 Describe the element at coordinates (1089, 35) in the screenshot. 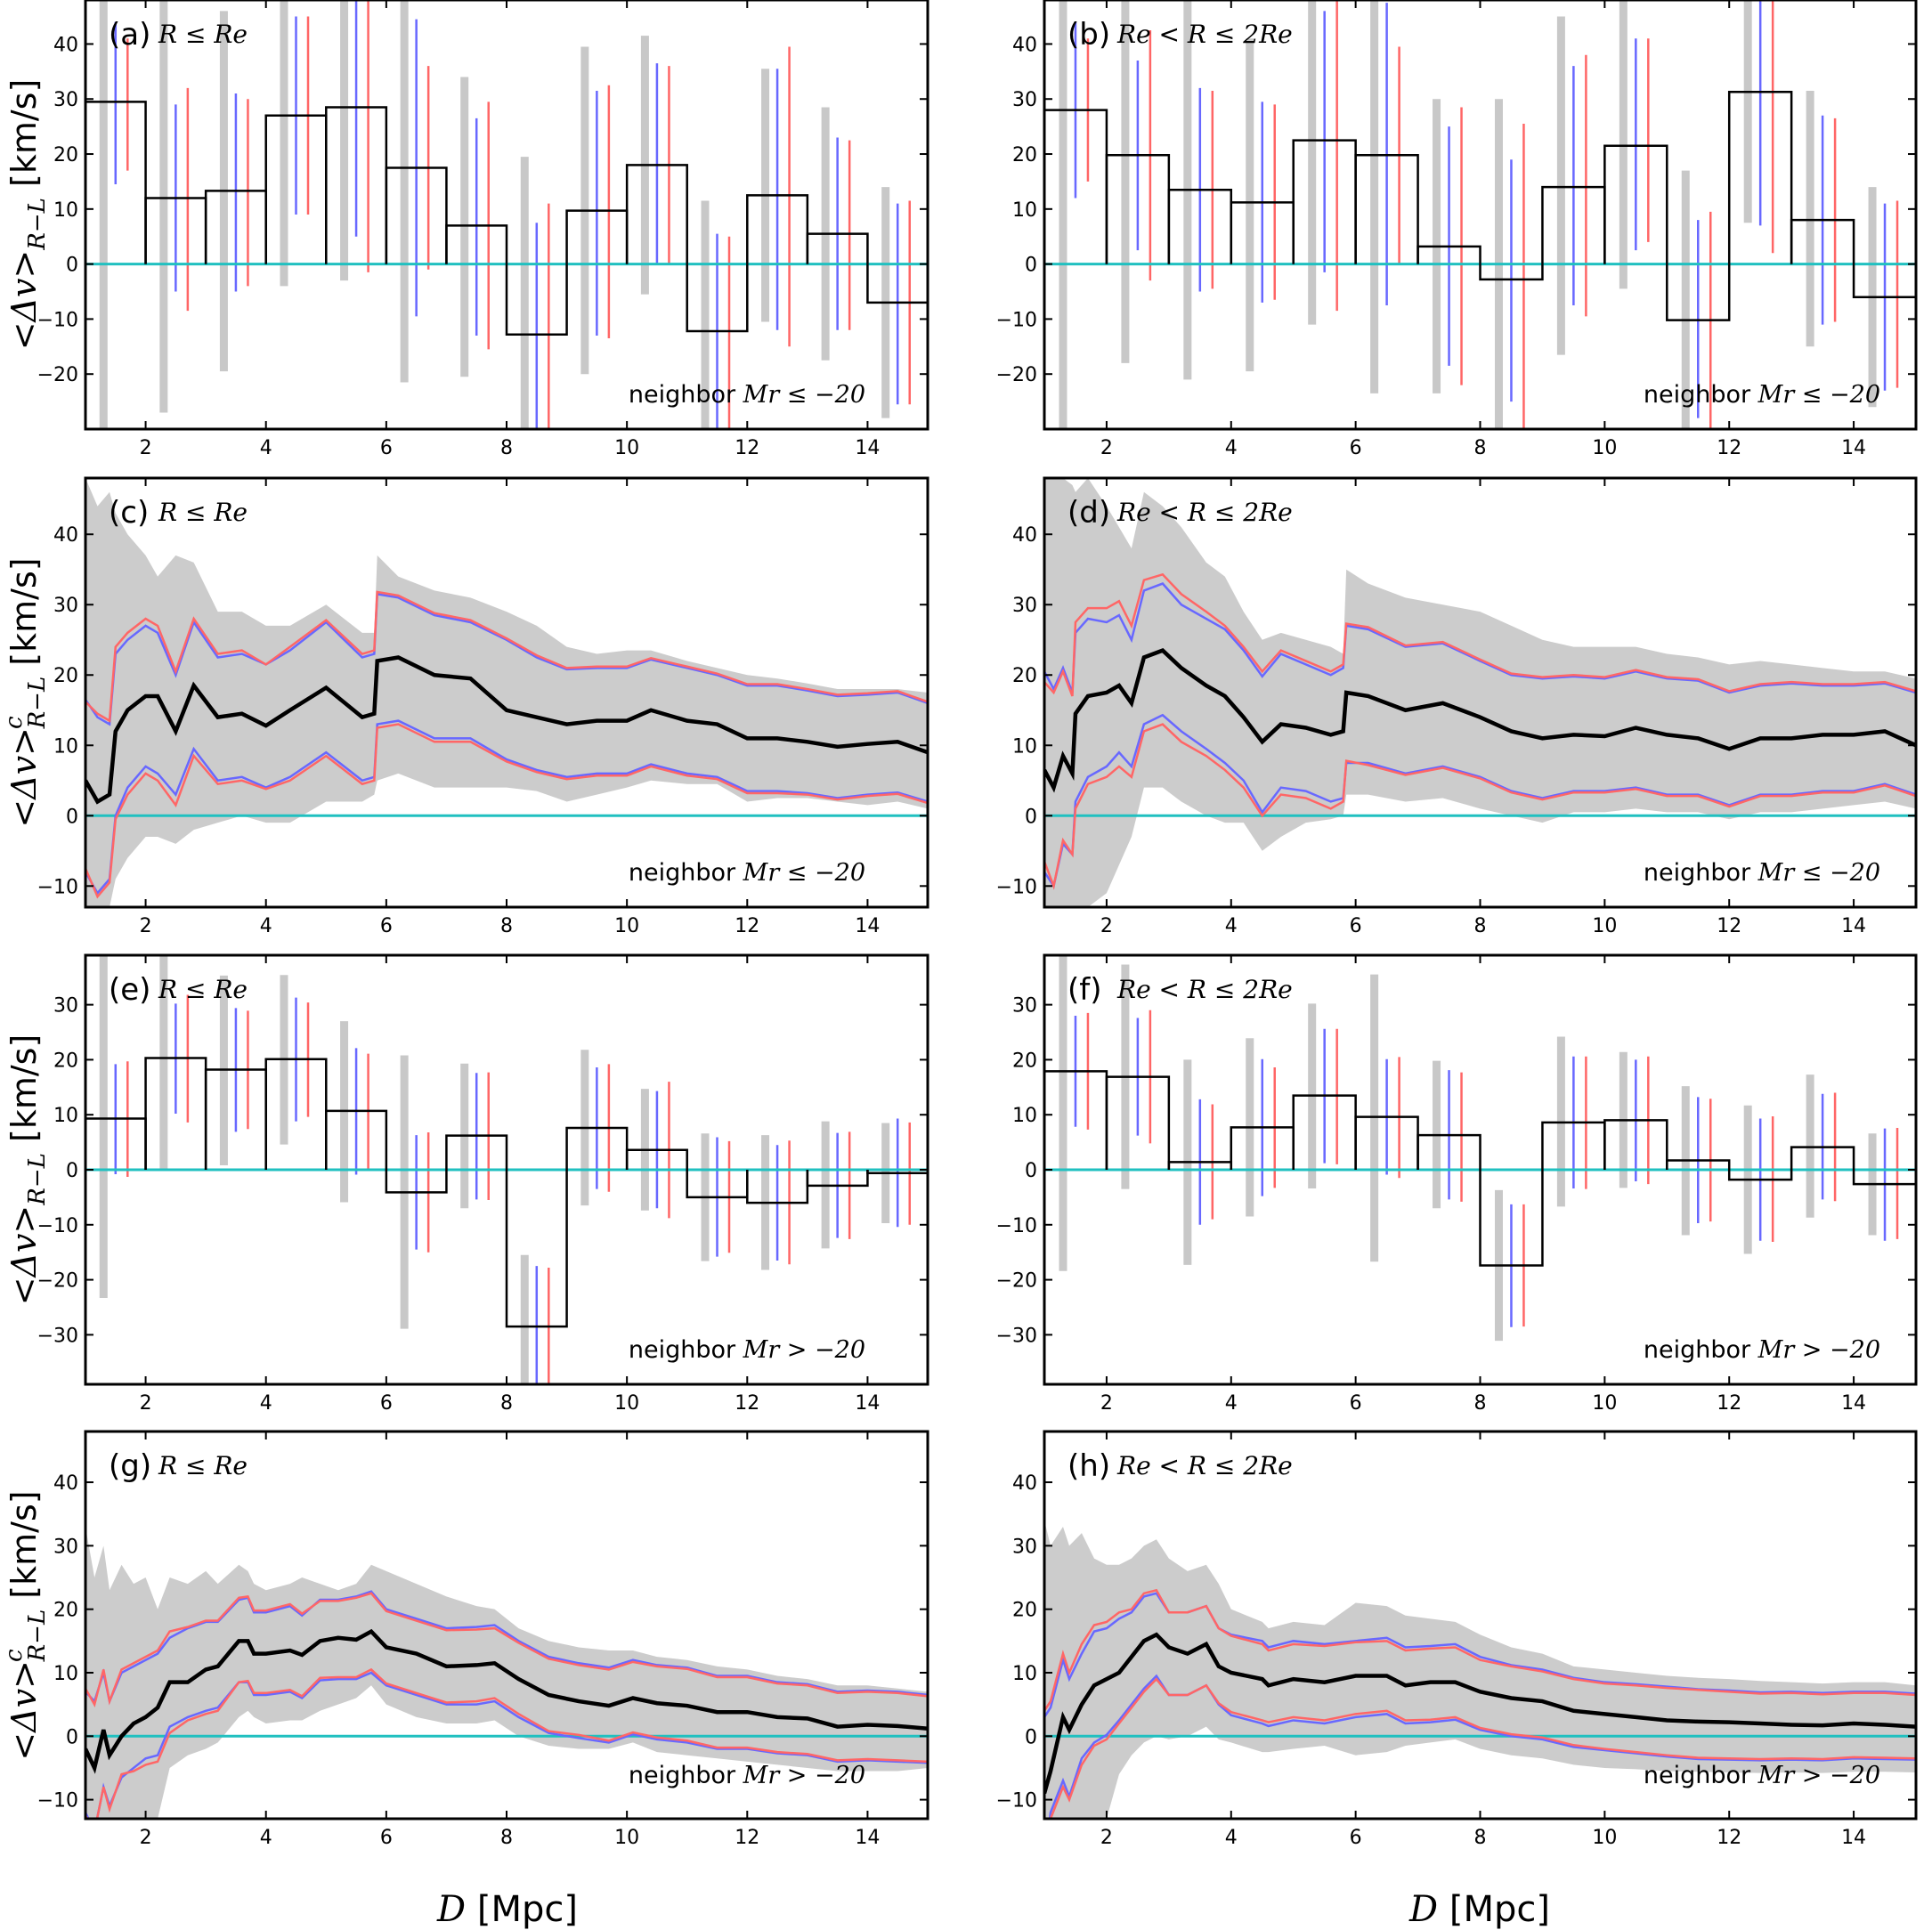

I see `panel-label: (b)` at that location.